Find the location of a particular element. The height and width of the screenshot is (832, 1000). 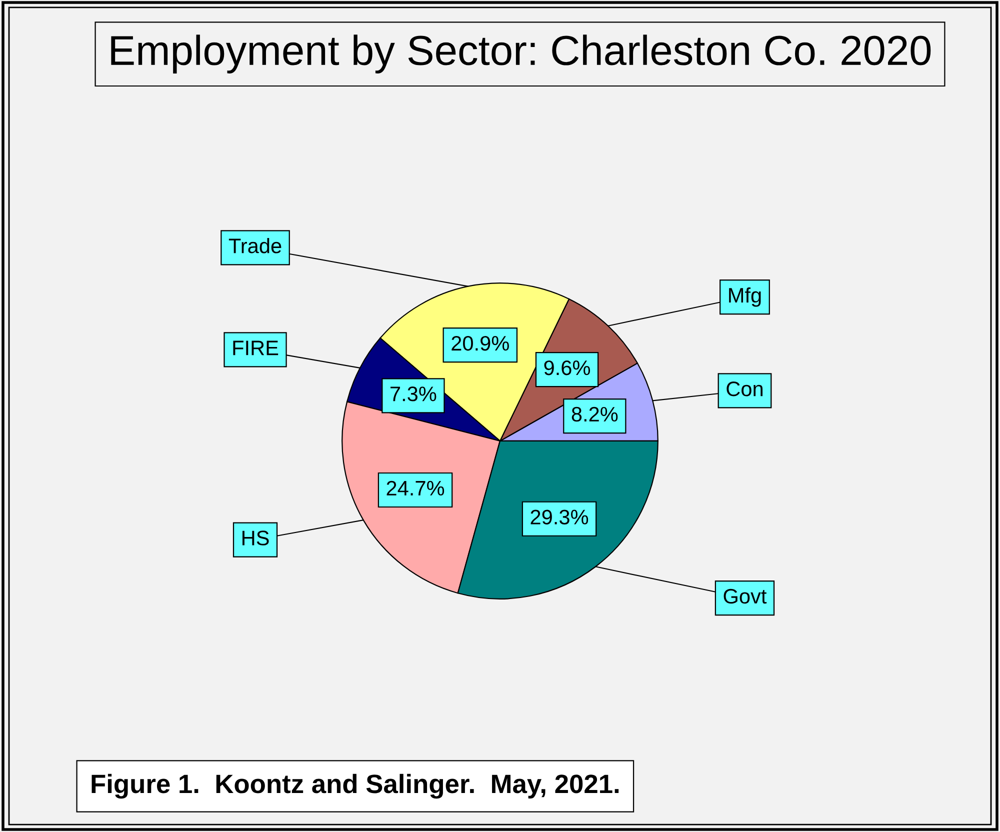

slice-label: FIRE is located at coordinates (255, 348).